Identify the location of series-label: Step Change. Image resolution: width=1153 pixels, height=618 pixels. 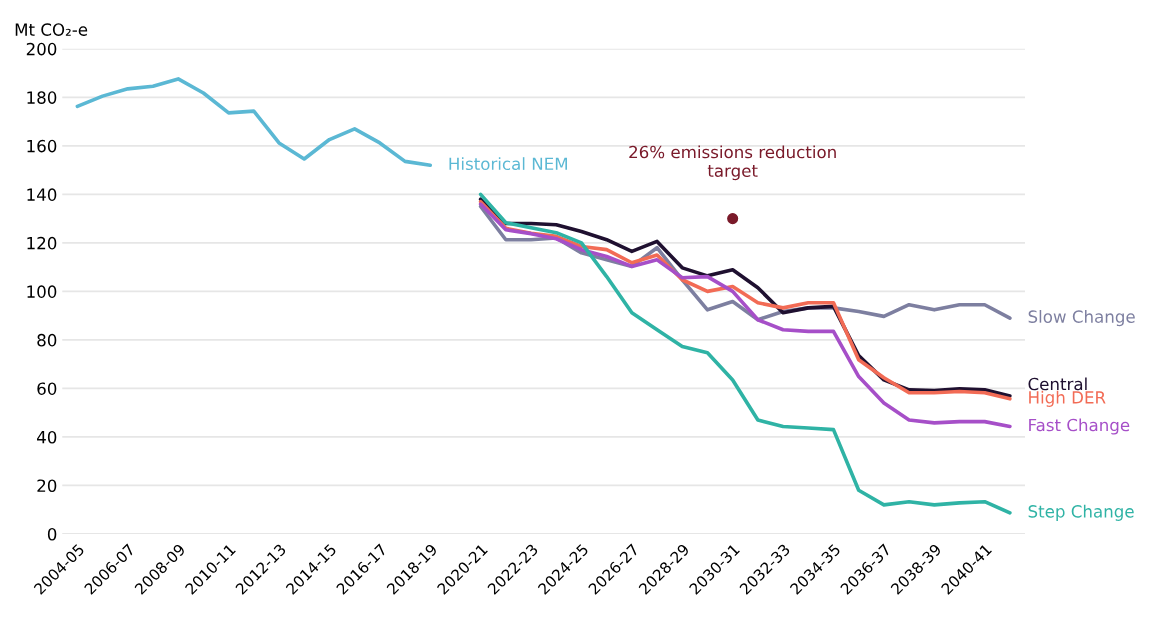
(1081, 512).